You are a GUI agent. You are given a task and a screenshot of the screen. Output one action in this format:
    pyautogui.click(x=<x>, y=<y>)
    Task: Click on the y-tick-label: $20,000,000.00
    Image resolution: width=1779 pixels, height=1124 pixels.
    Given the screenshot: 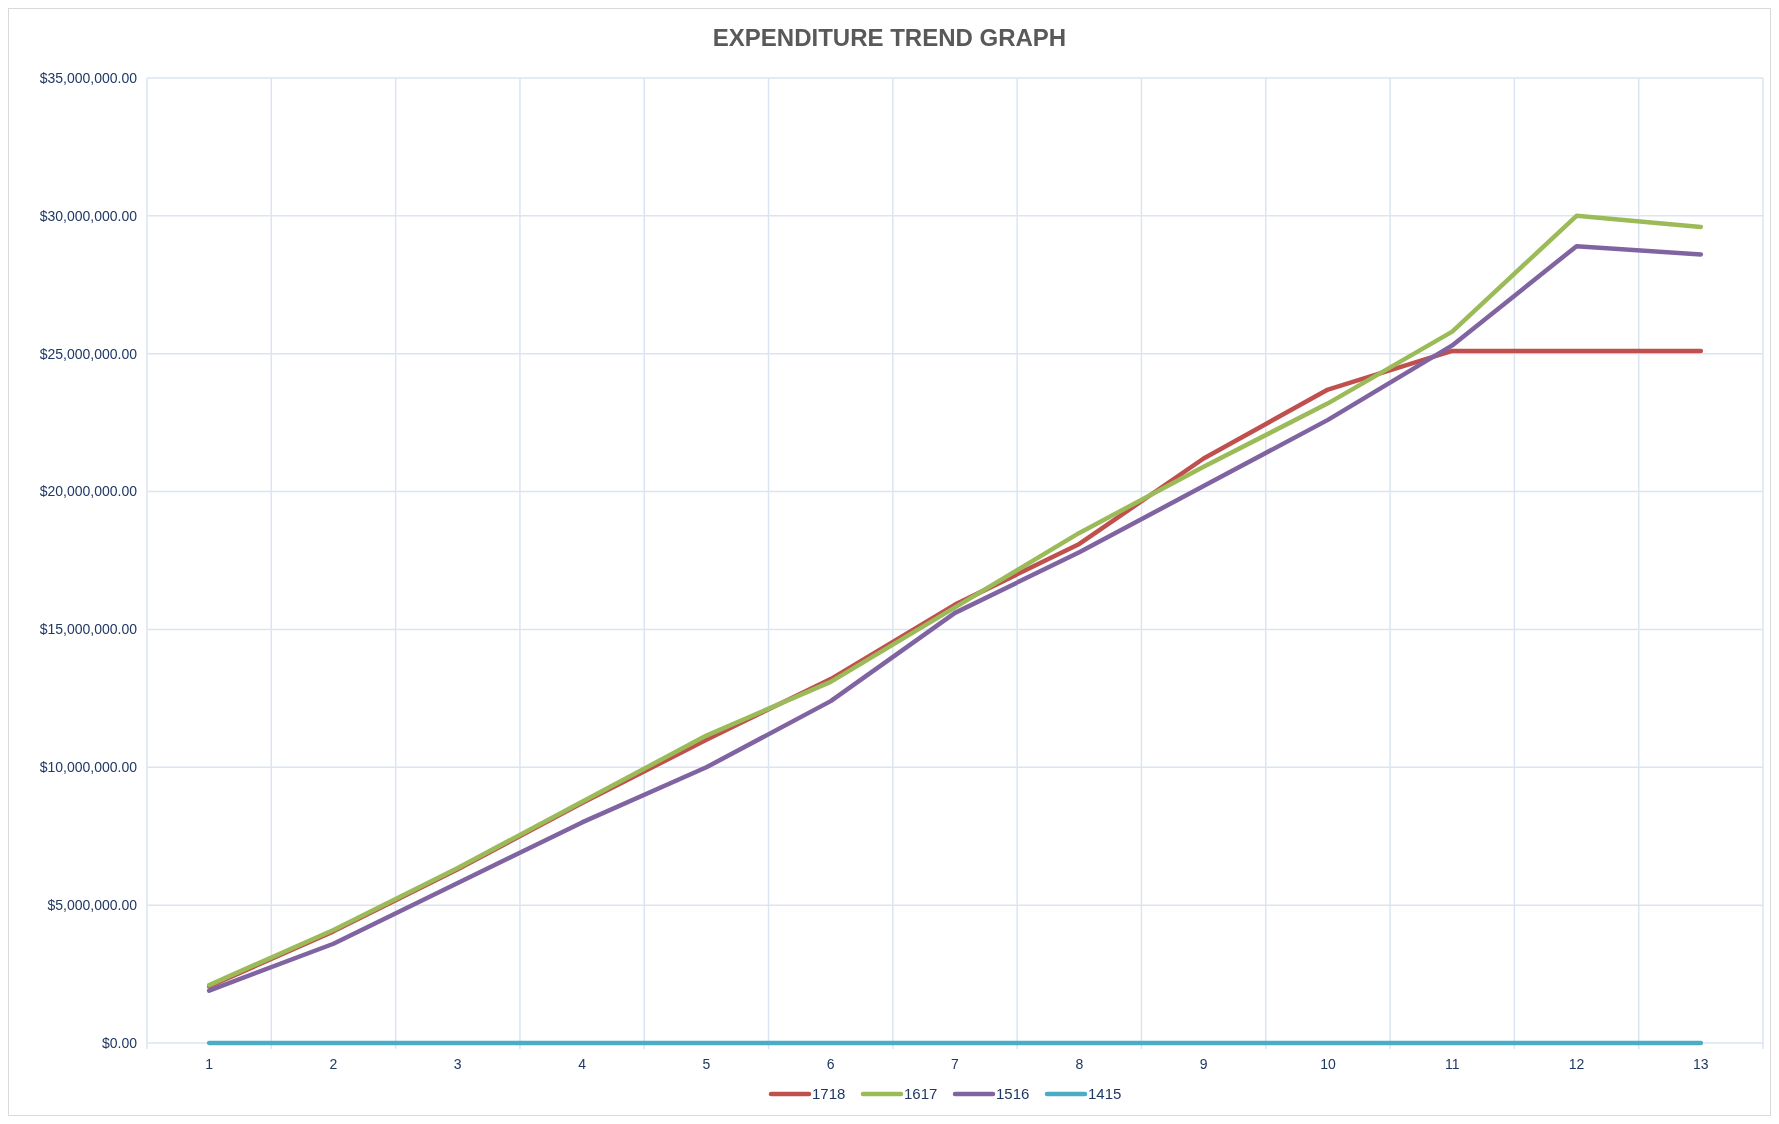 What is the action you would take?
    pyautogui.click(x=88, y=491)
    